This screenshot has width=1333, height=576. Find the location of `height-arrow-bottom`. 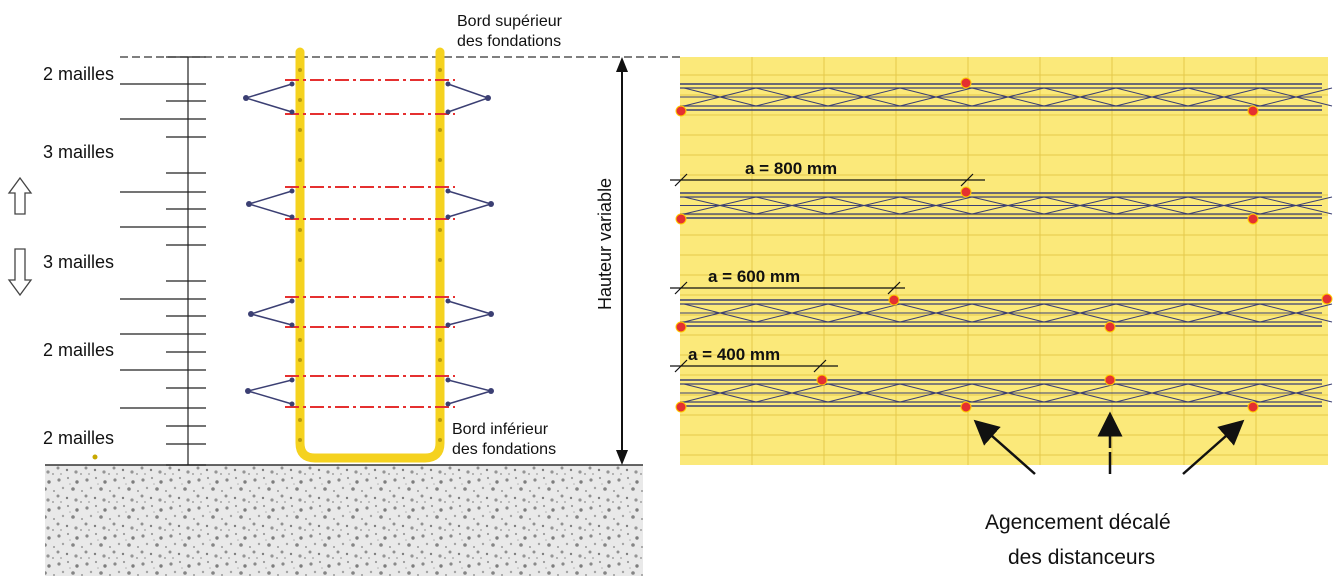

height-arrow-bottom is located at coordinates (622, 457).